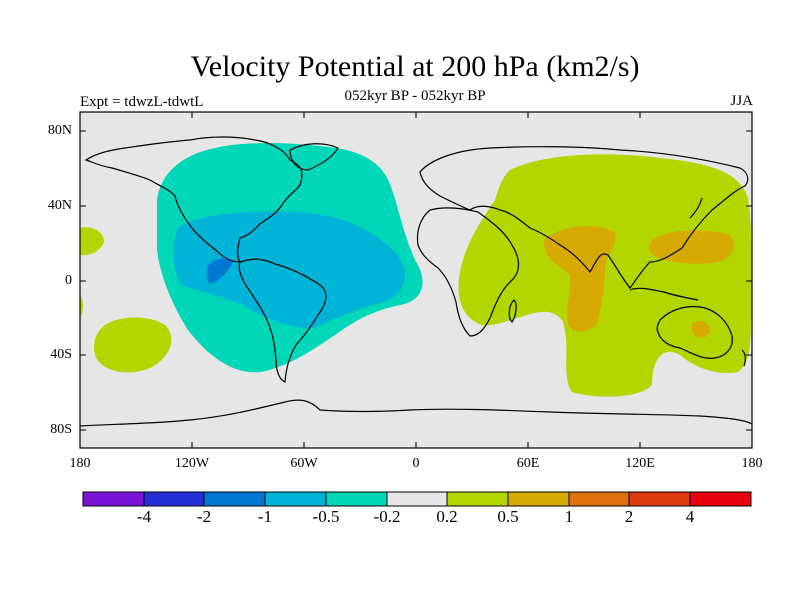  I want to click on coastline-indonesia, so click(664, 294).